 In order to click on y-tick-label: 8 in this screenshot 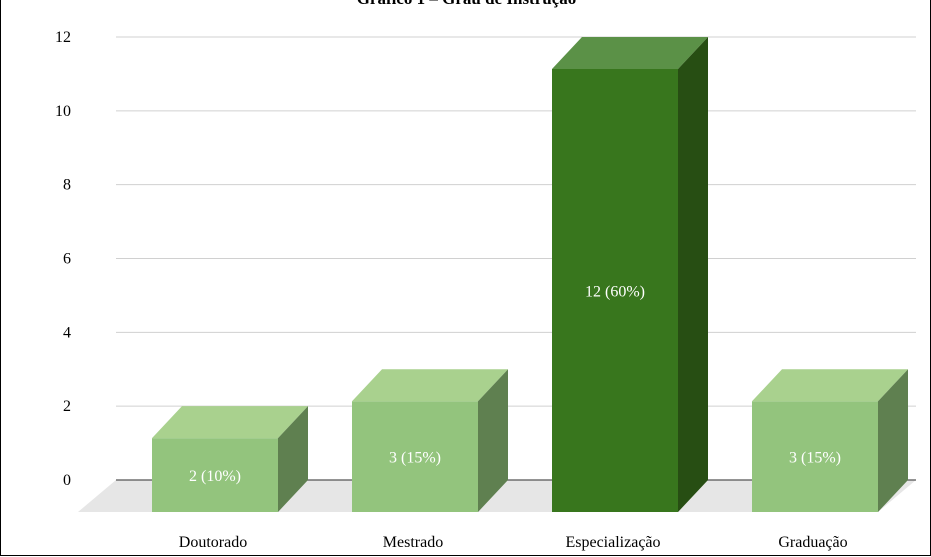, I will do `click(67, 185)`.